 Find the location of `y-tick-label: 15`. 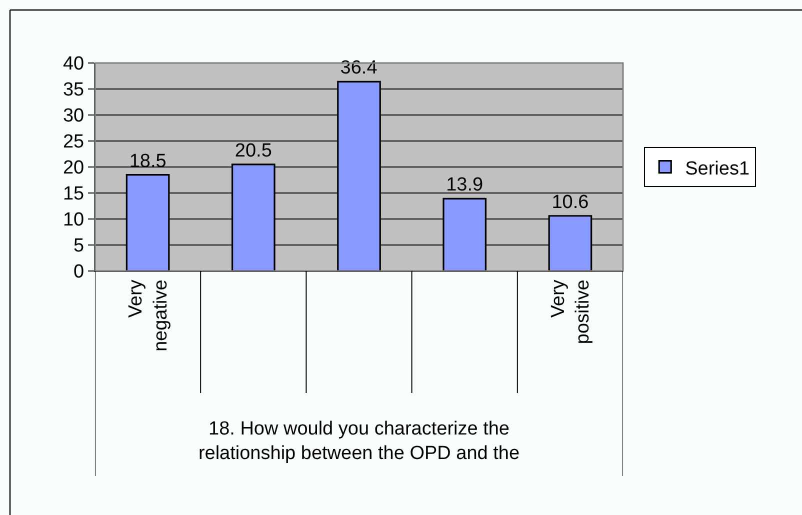

y-tick-label: 15 is located at coordinates (73, 194).